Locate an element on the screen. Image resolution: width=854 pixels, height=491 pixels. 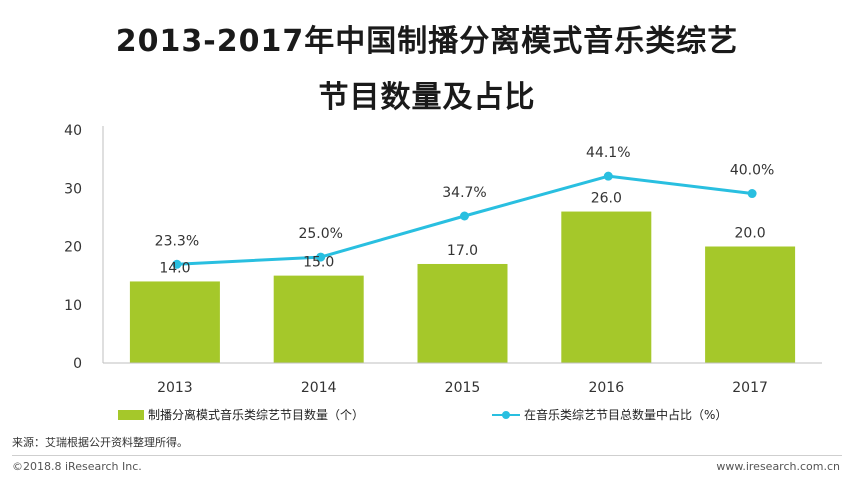
legend-bar-entry: 制播分离模式音乐类综艺节目数量（个） is located at coordinates (241, 414).